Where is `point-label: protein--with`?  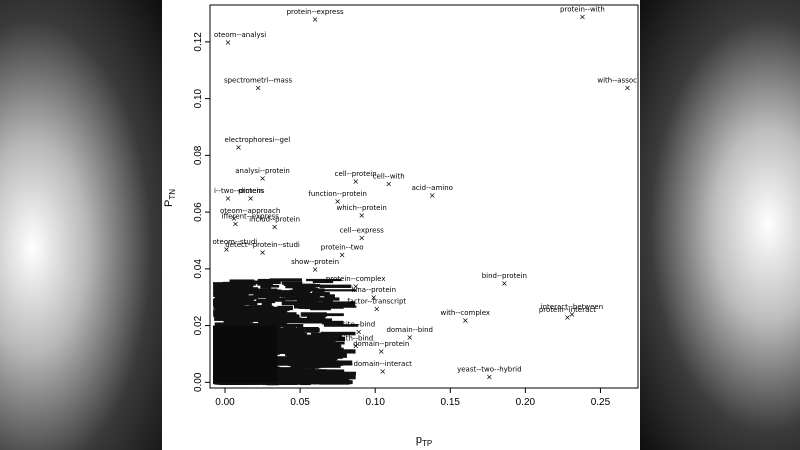 point-label: protein--with is located at coordinates (582, 9).